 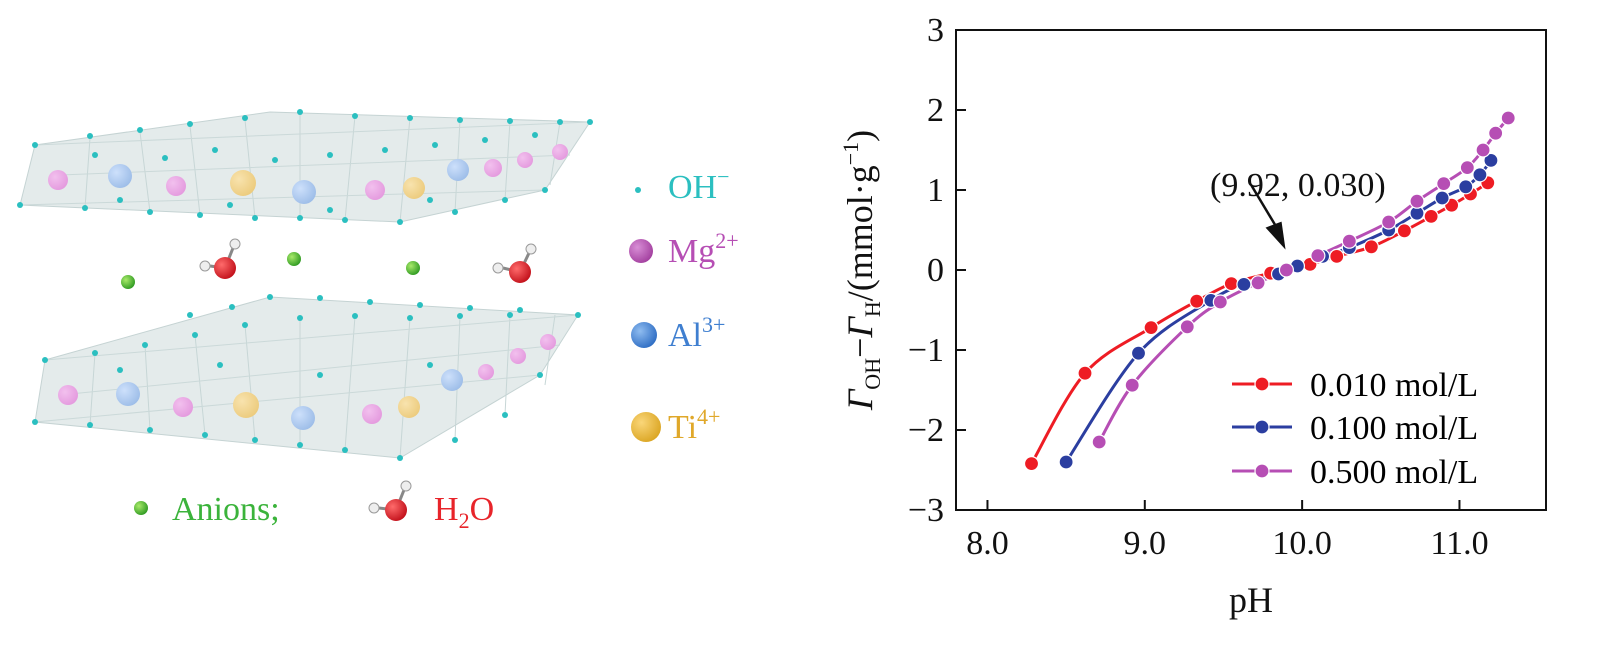 What do you see at coordinates (1145, 543) in the screenshot?
I see `x-tick-label: 9.0` at bounding box center [1145, 543].